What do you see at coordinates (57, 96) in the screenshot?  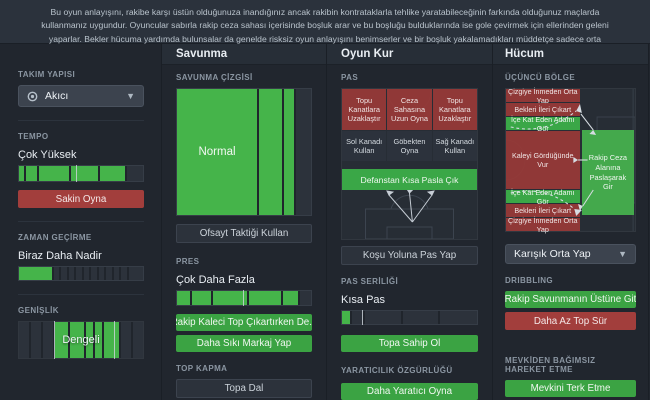 I see `team-shape-value: Akıcı` at bounding box center [57, 96].